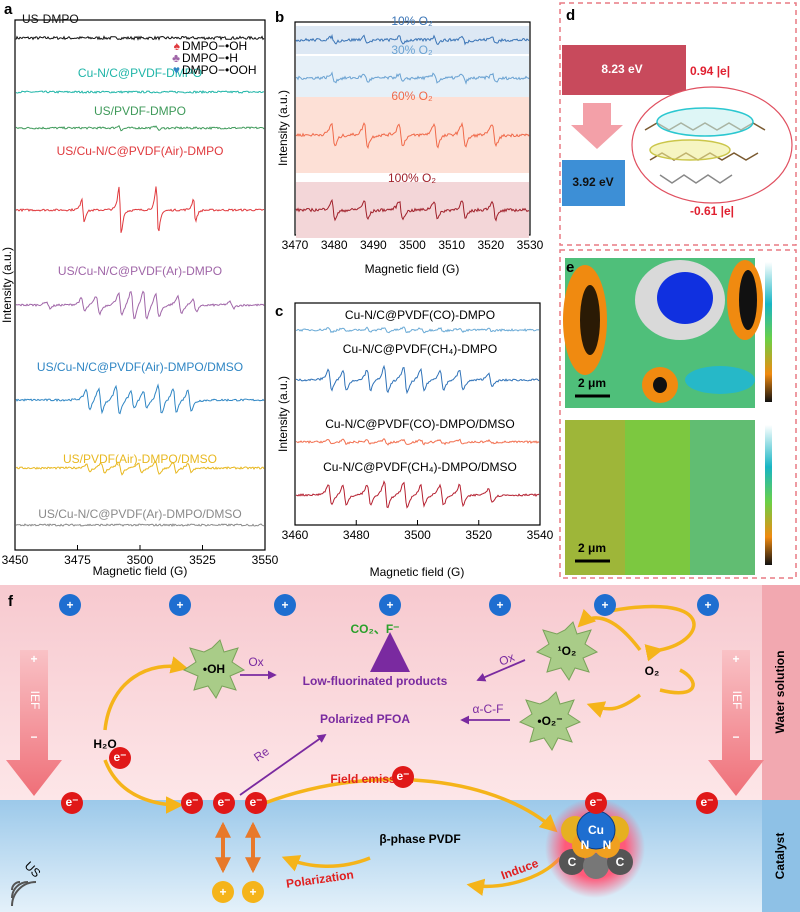  Describe the element at coordinates (238, 847) in the screenshot. I see `dipole-arrows` at that location.